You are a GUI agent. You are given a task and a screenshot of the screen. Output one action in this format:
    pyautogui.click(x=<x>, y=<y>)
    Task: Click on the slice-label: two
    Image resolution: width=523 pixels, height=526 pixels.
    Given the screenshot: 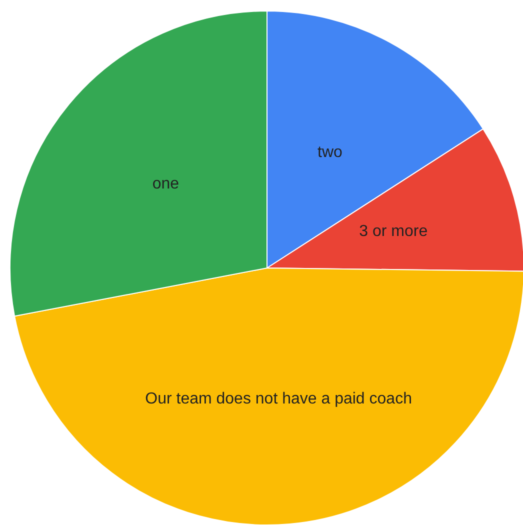 What is the action you would take?
    pyautogui.click(x=330, y=153)
    